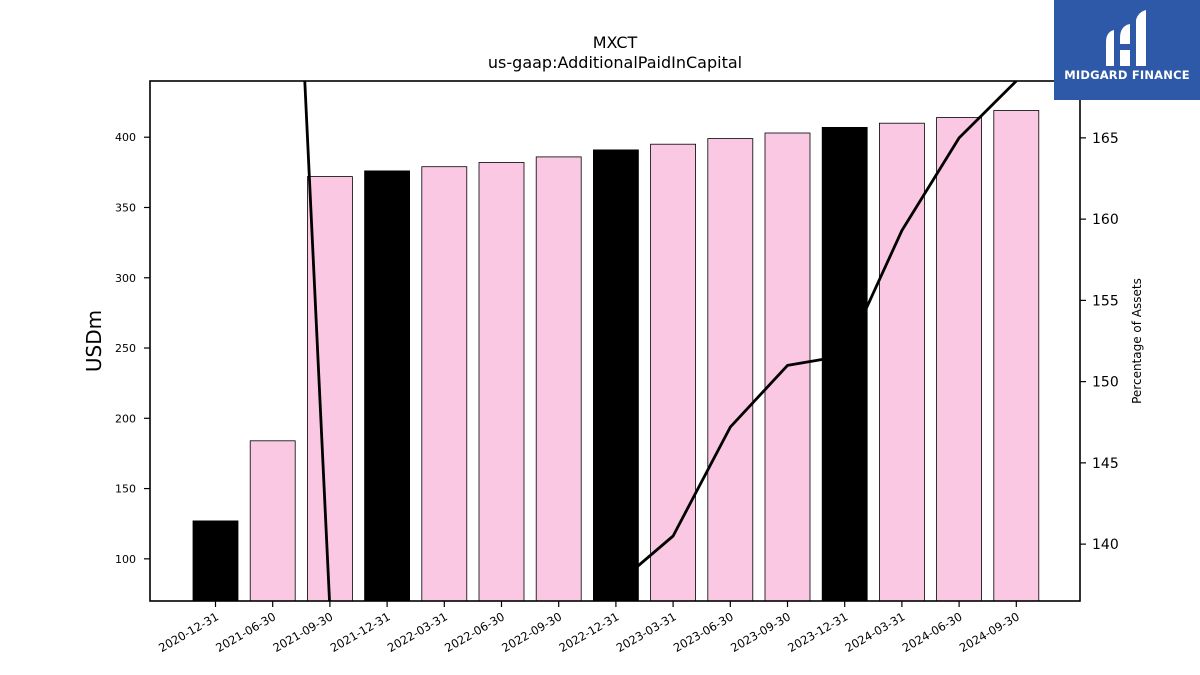  Describe the element at coordinates (317, 341) in the screenshot. I see `series-line` at that location.